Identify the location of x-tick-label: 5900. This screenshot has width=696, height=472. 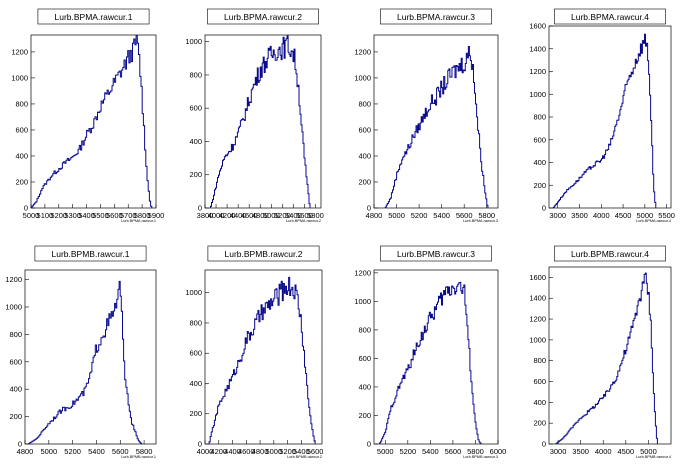
(156, 215).